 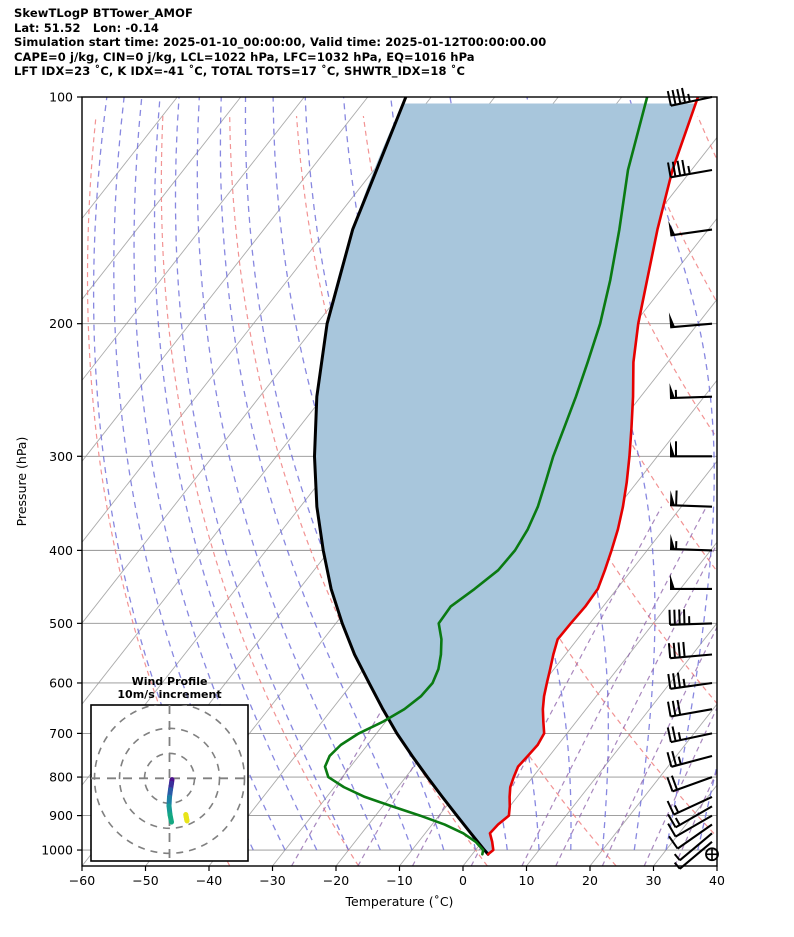 I want to click on dry-adiabat-line, so click(x=779, y=491).